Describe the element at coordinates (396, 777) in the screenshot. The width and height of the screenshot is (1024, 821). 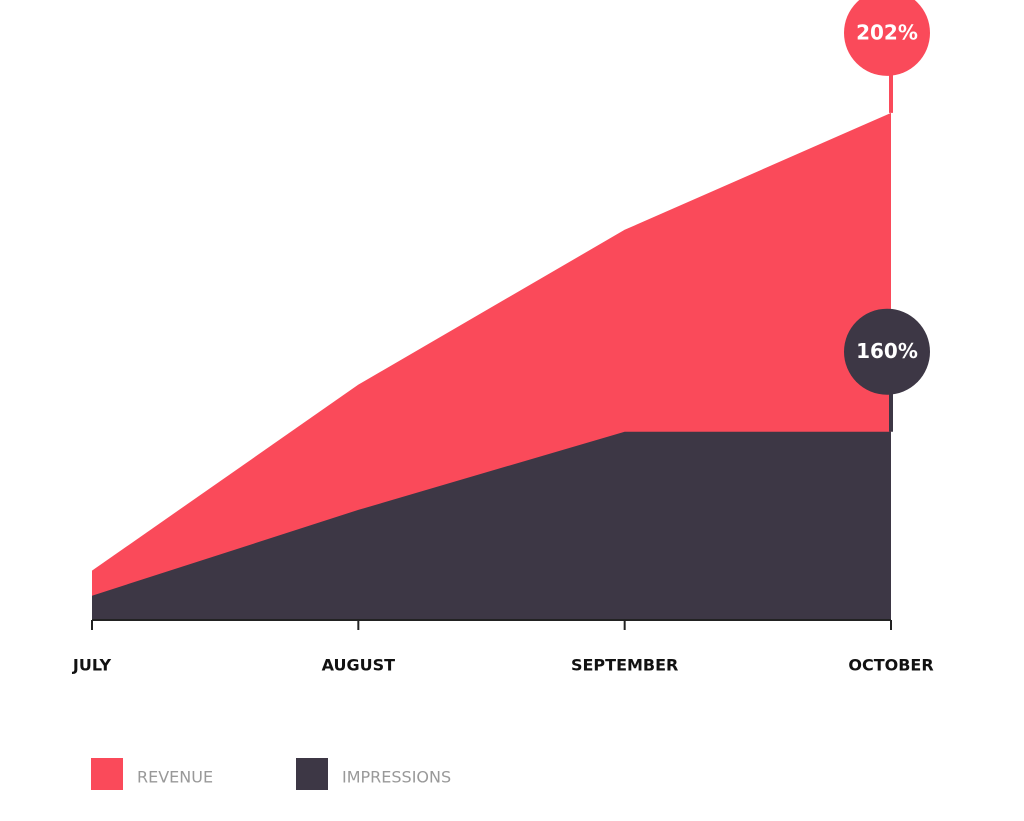
I see `legend-label: IMPRESSIONS` at that location.